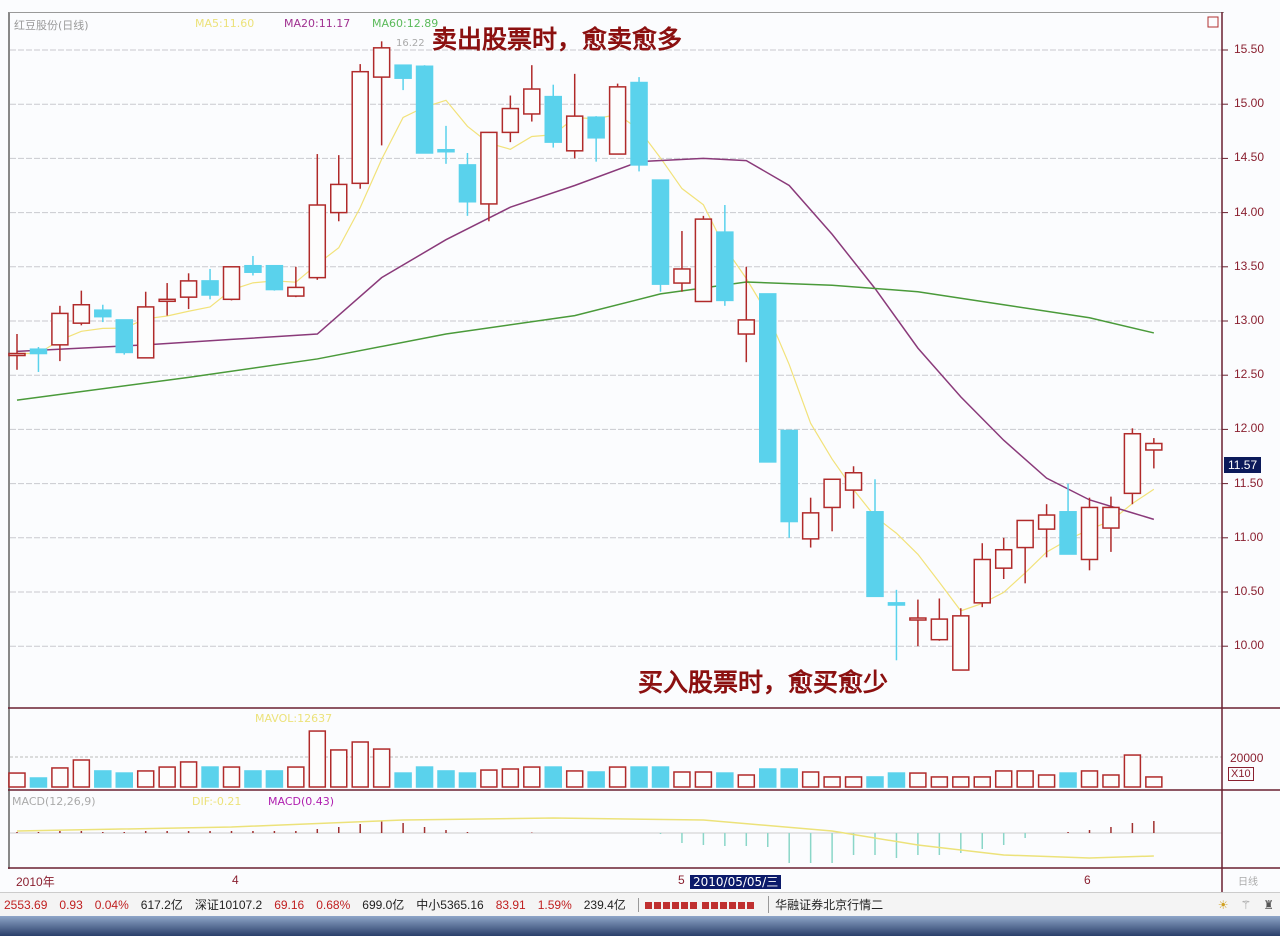 The width and height of the screenshot is (1280, 936). Describe the element at coordinates (696, 904) in the screenshot. I see `market-indicator-squares` at that location.